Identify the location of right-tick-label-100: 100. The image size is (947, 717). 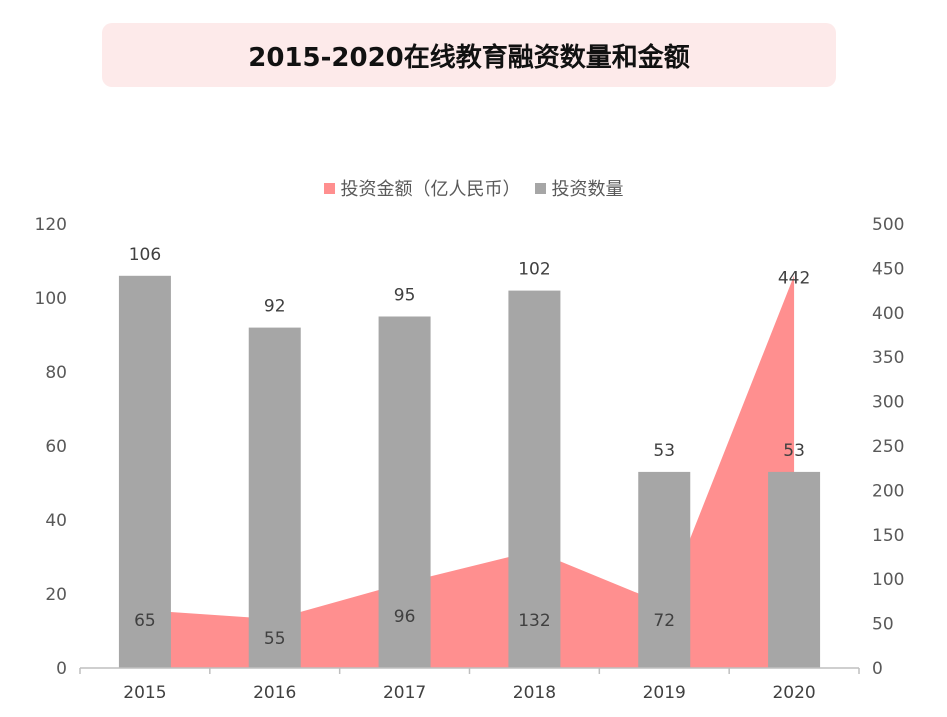
(888, 580).